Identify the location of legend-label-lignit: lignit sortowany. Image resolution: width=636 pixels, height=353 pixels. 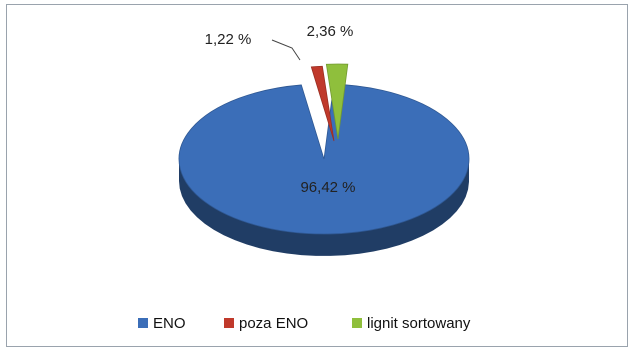
(419, 323).